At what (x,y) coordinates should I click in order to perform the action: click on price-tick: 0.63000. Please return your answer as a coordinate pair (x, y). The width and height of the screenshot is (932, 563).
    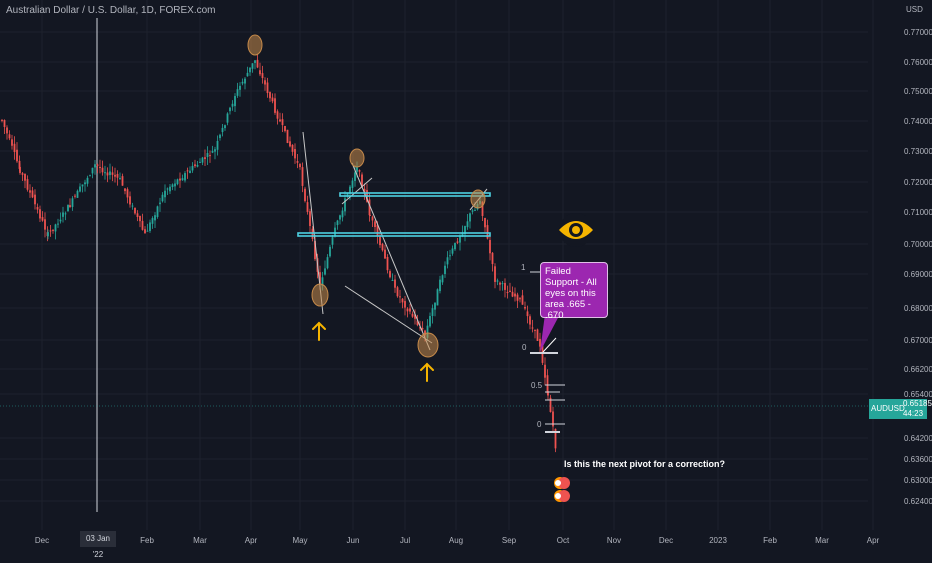
    Looking at the image, I should click on (918, 480).